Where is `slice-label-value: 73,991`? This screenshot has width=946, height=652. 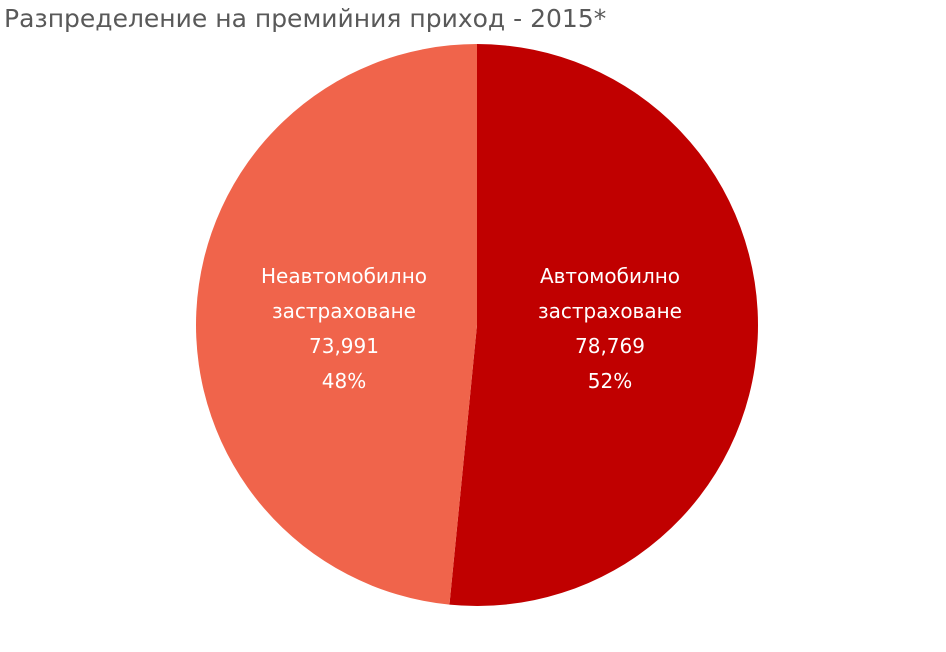 slice-label-value: 73,991 is located at coordinates (344, 346).